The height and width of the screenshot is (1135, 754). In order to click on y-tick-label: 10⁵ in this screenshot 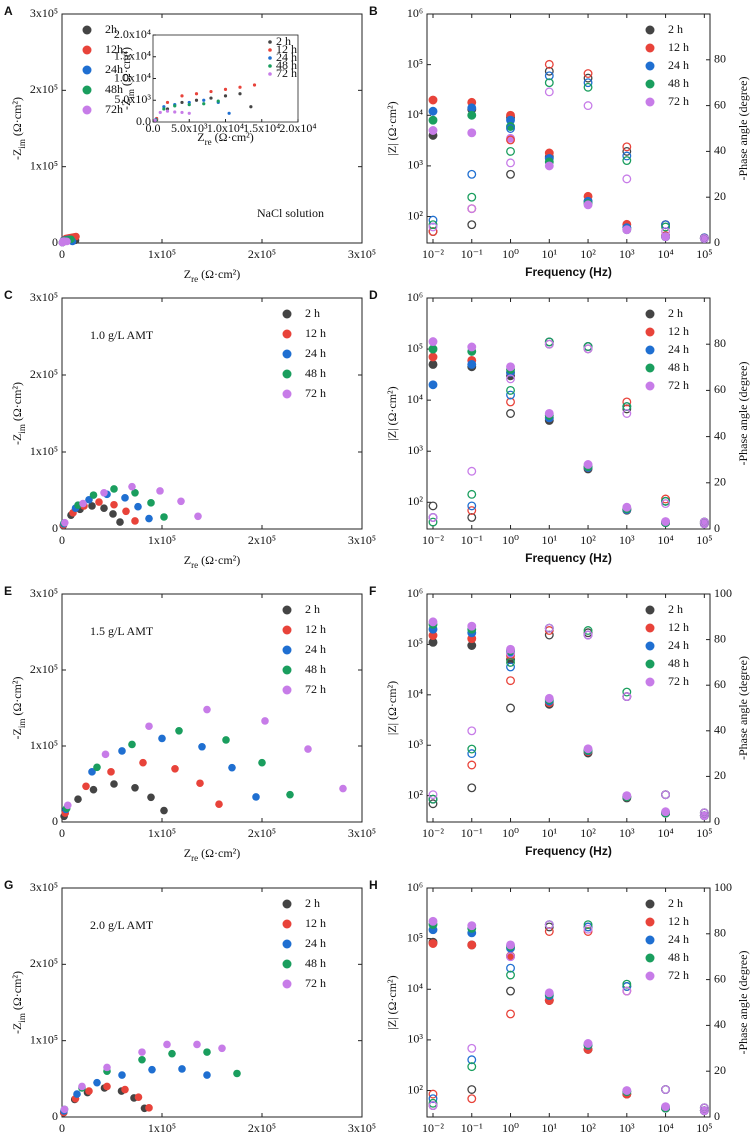, I will do `click(415, 63)`.